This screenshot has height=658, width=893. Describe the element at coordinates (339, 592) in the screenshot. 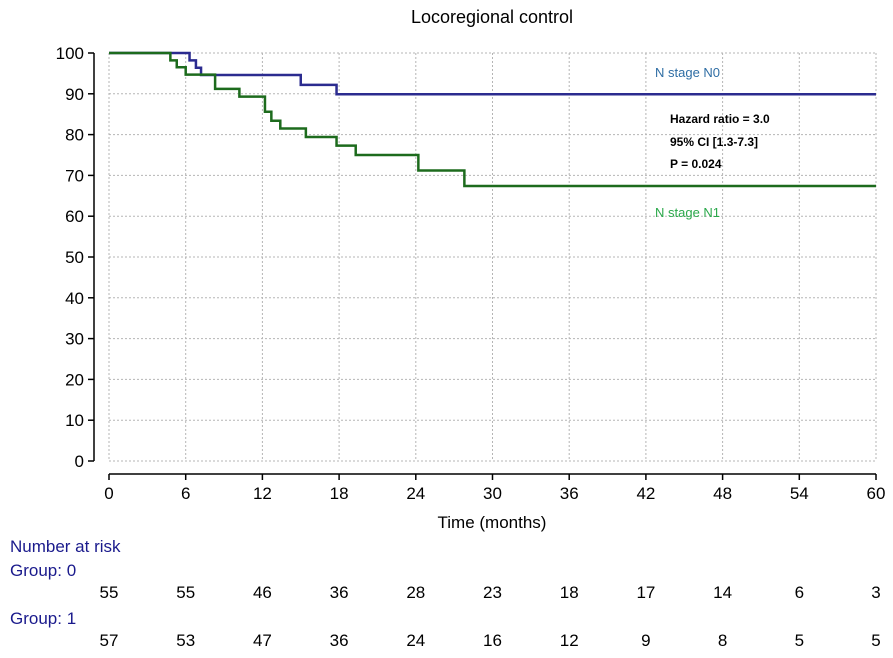

I see `risk-value-group-0: 36` at that location.